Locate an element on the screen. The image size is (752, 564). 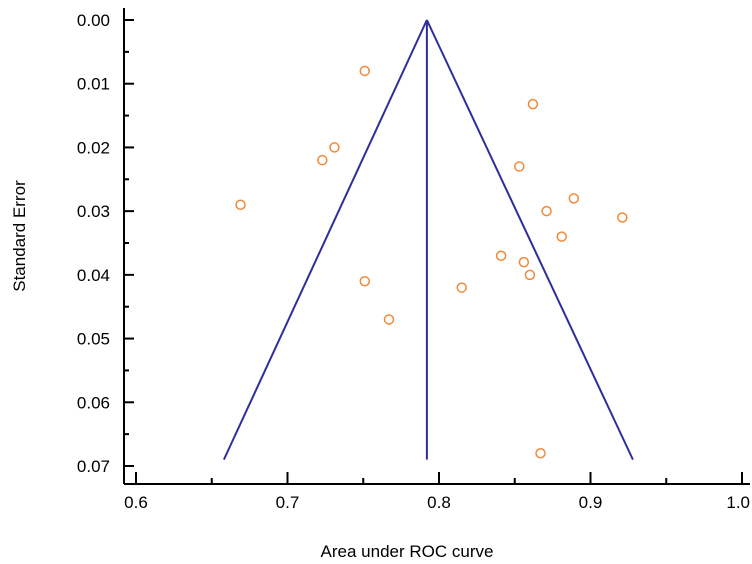
x-tick-label: 0.7 is located at coordinates (288, 502).